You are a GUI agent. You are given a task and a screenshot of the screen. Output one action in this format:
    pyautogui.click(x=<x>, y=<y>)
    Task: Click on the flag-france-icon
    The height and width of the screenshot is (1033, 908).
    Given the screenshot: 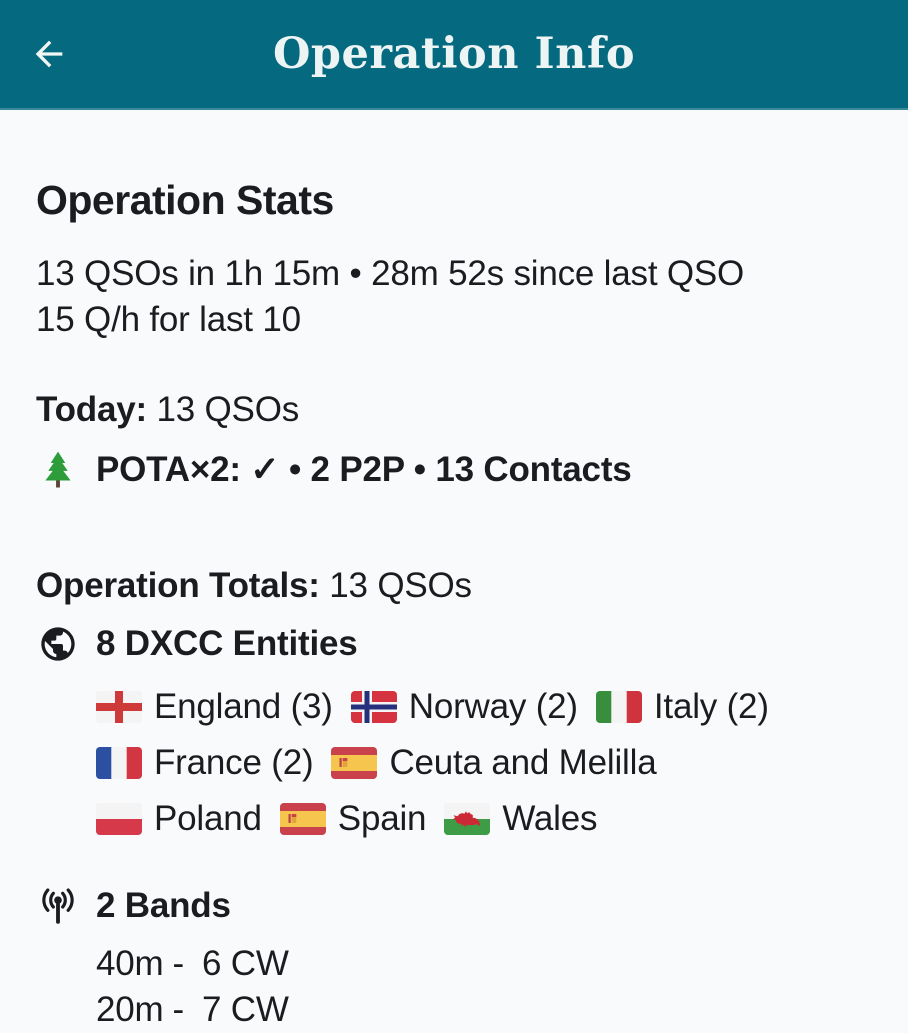 What is the action you would take?
    pyautogui.click(x=119, y=763)
    